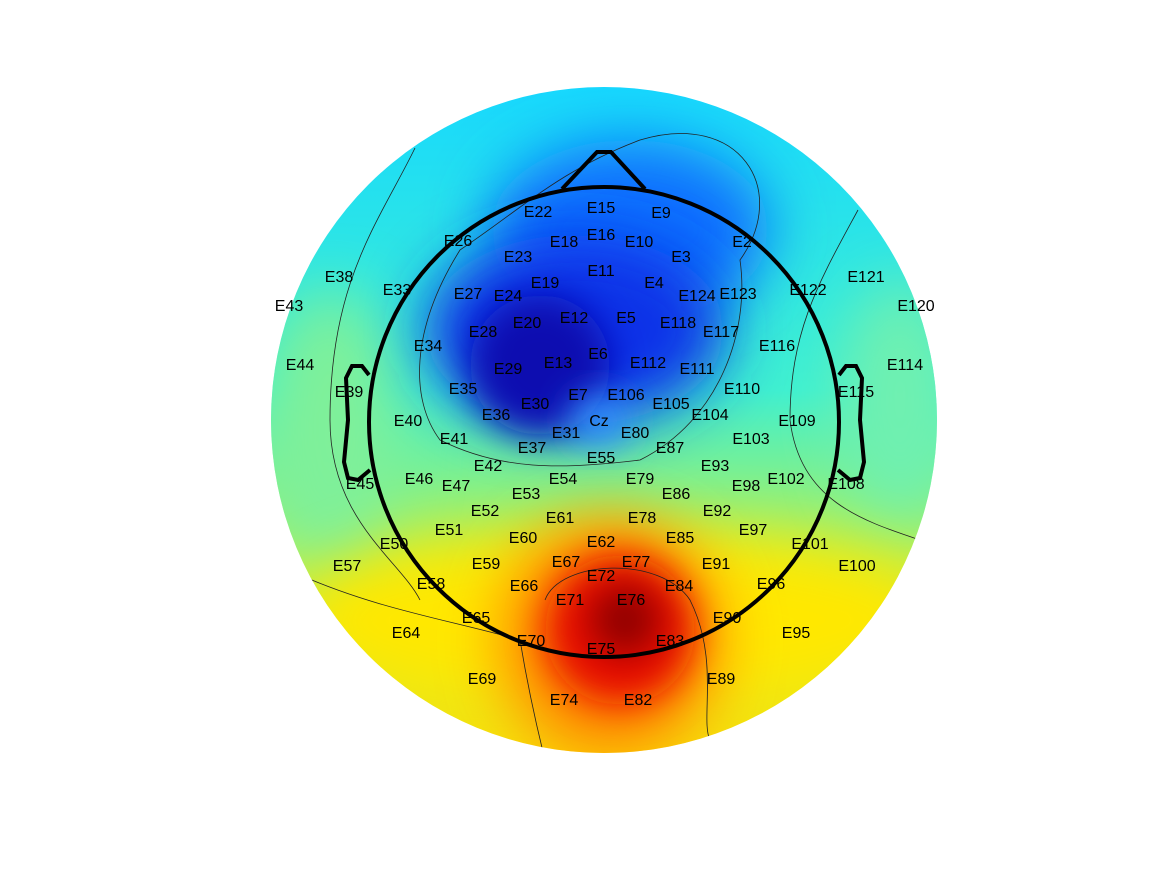 This screenshot has width=1167, height=875. I want to click on electrode-label: E28, so click(483, 332).